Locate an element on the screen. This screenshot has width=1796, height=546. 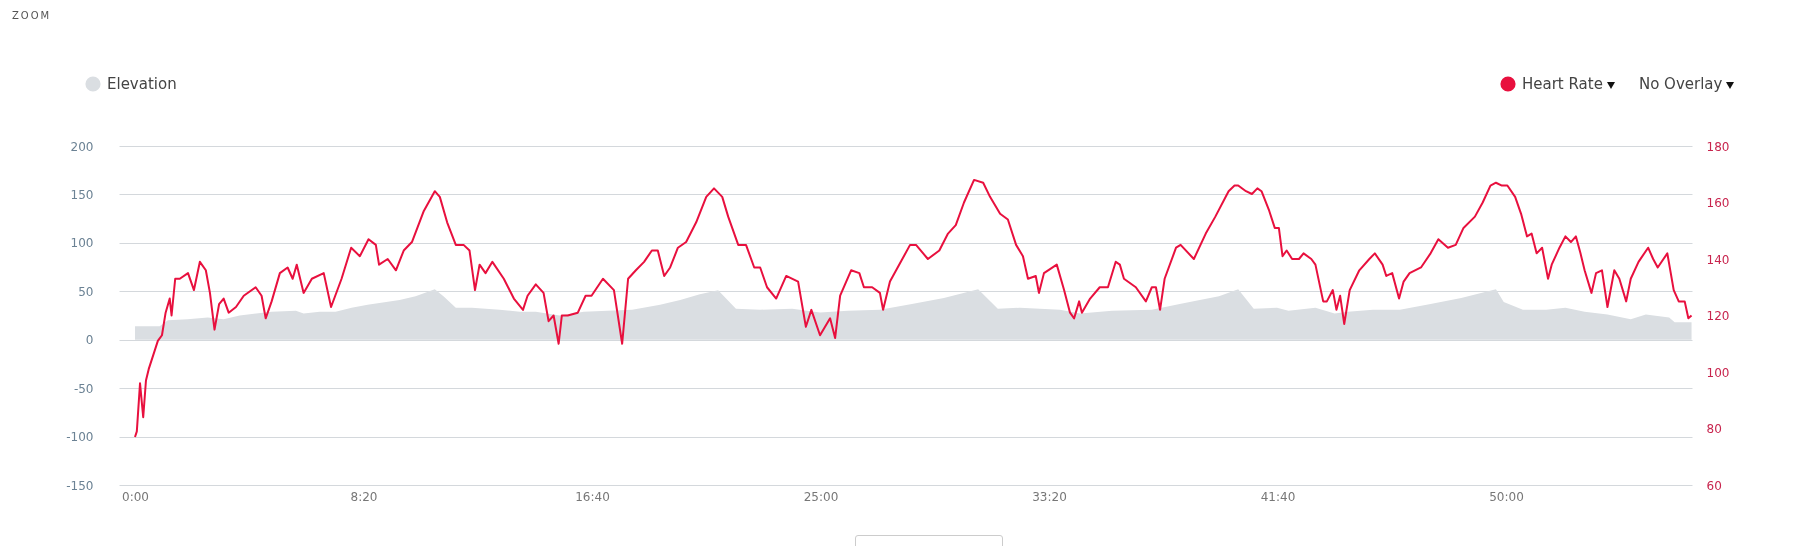
x-tick-label: 0:00 is located at coordinates (135, 496).